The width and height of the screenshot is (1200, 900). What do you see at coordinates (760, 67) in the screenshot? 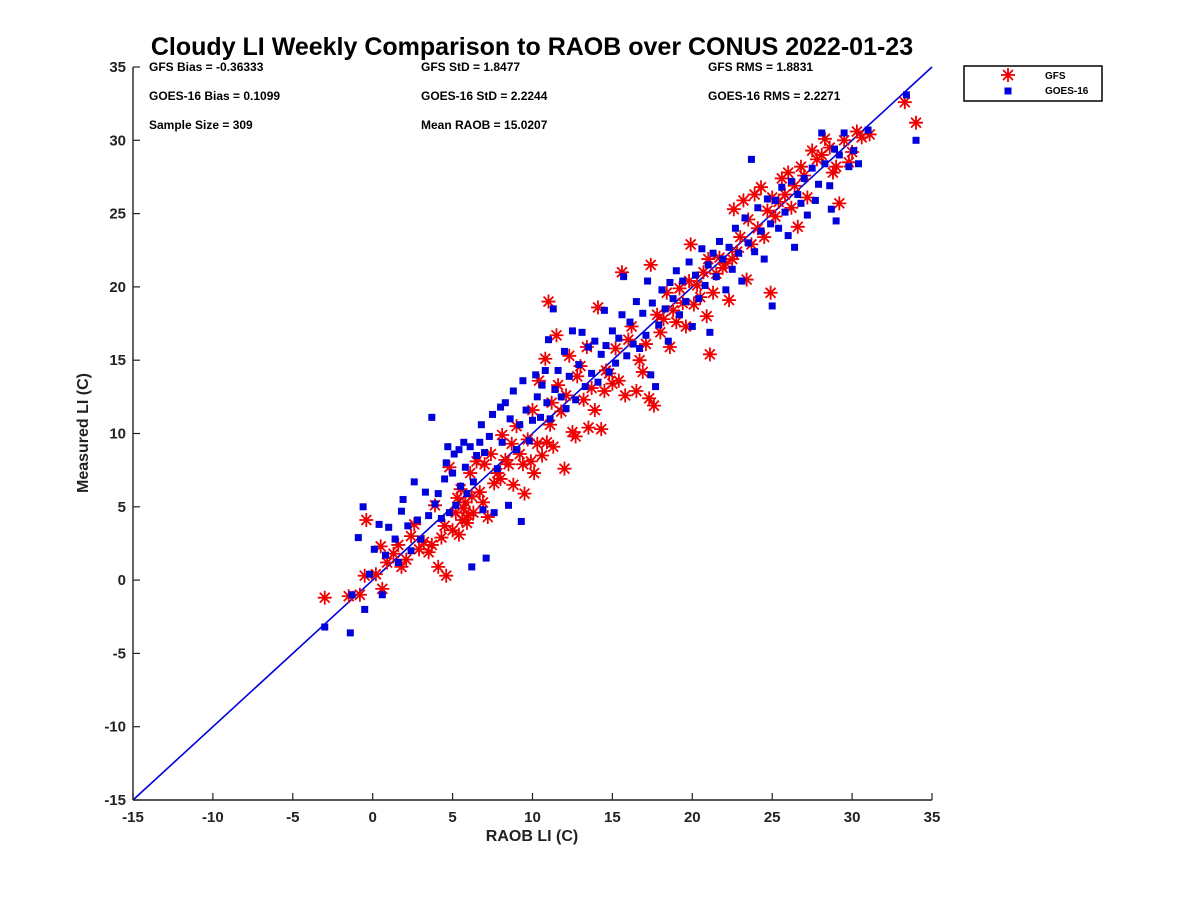
I see `stat-text: GFS RMS = 1.8831` at bounding box center [760, 67].